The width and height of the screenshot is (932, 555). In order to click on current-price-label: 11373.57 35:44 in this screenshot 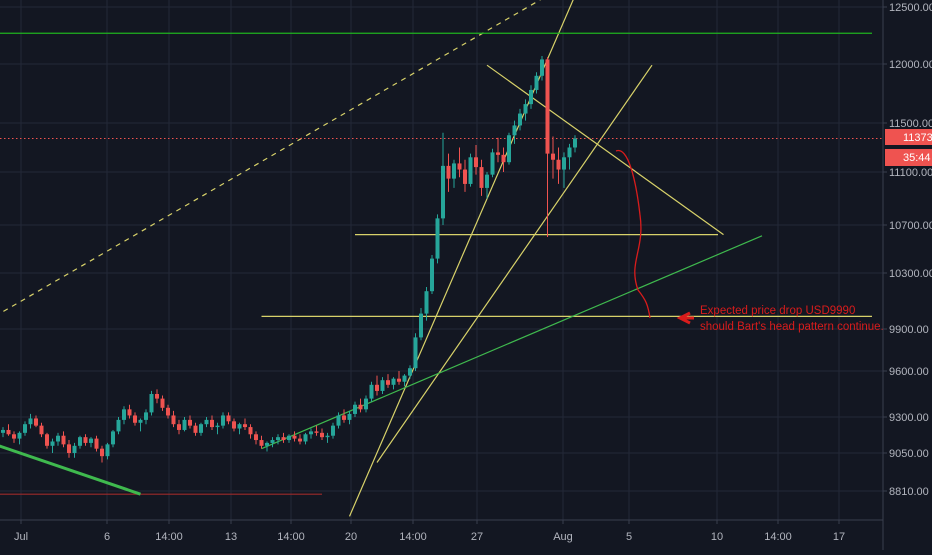, I will do `click(908, 147)`.